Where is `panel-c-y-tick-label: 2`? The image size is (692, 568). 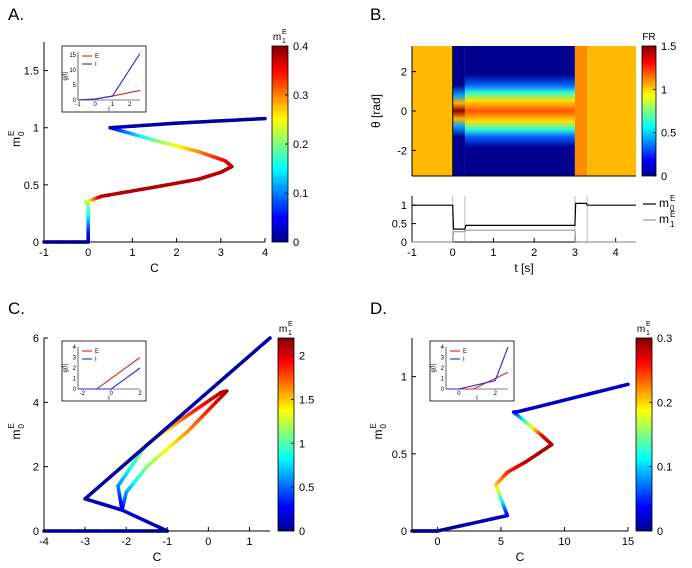 panel-c-y-tick-label: 2 is located at coordinates (36, 468).